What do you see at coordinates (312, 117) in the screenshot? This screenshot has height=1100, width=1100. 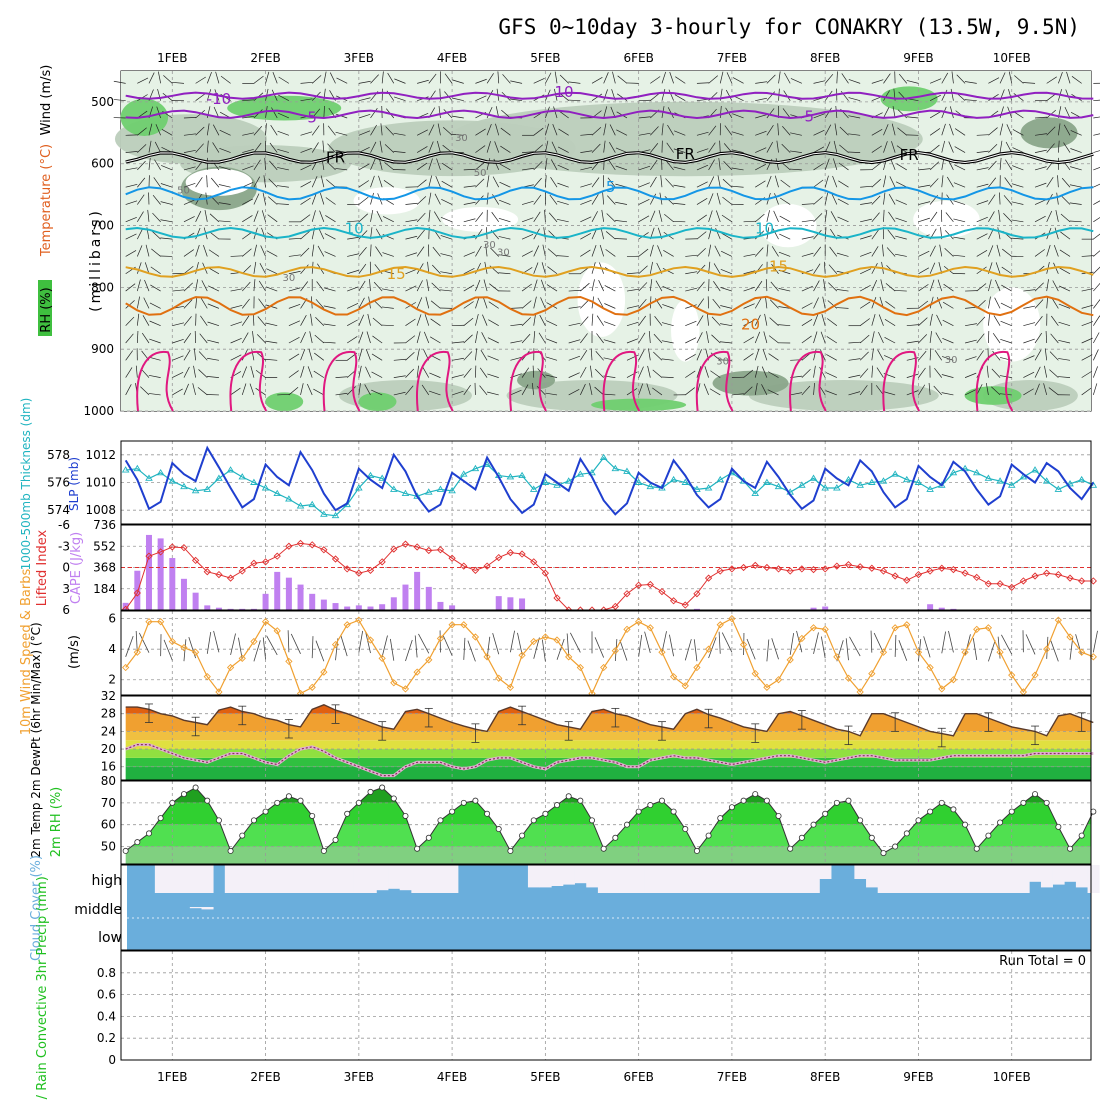 I see `contour-label: 5` at bounding box center [312, 117].